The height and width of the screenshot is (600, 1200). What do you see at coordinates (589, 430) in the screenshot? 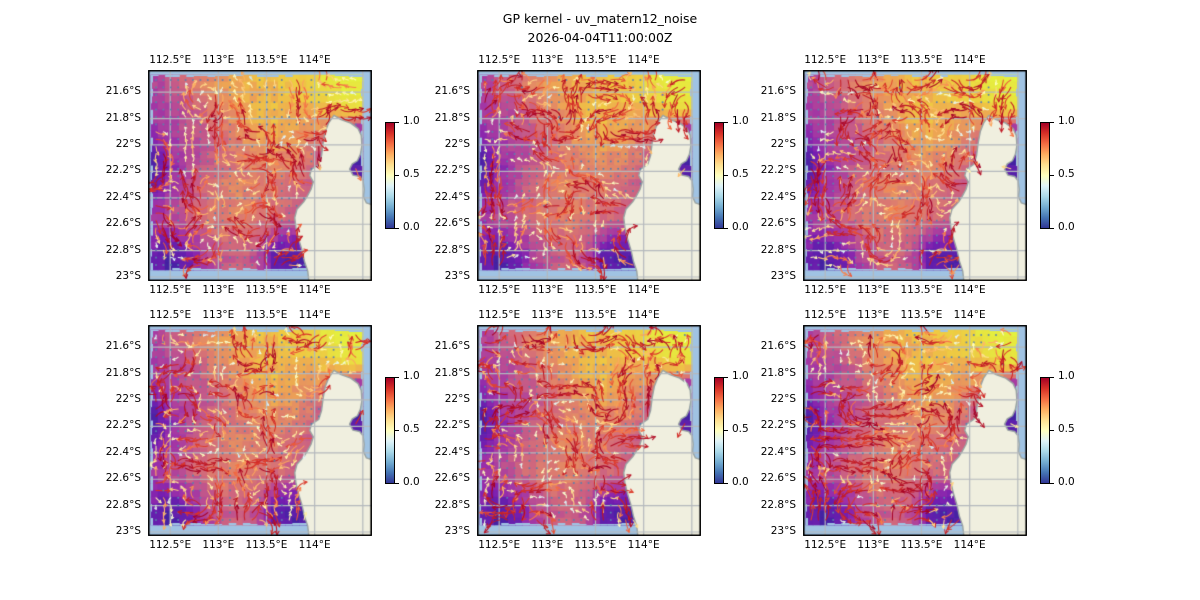
I see `map-canvas-r1c1` at bounding box center [589, 430].